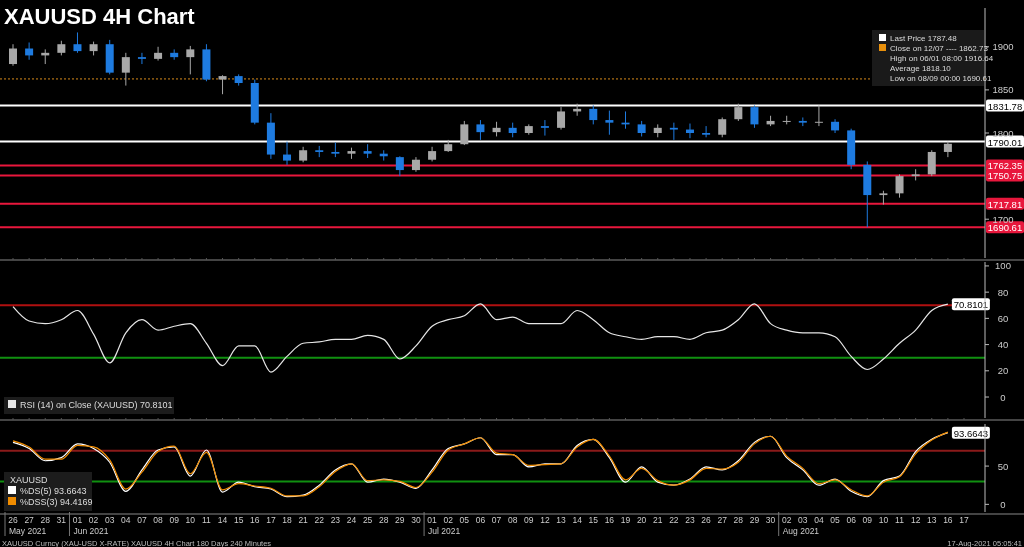 This screenshot has height=547, width=1024. What do you see at coordinates (56, 502) in the screenshot?
I see `legend-label: %DSS(3) 94.4169` at bounding box center [56, 502].